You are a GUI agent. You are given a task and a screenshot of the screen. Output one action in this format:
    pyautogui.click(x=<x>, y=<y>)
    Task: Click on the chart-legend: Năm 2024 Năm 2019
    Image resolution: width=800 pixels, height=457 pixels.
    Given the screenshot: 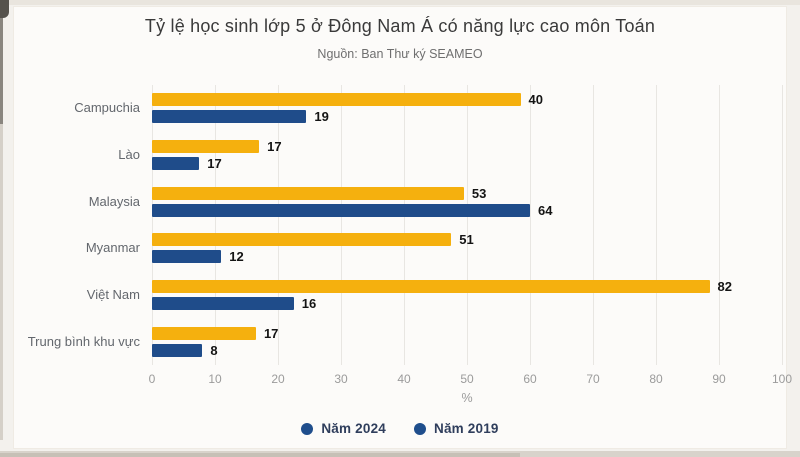 What is the action you would take?
    pyautogui.click(x=400, y=428)
    